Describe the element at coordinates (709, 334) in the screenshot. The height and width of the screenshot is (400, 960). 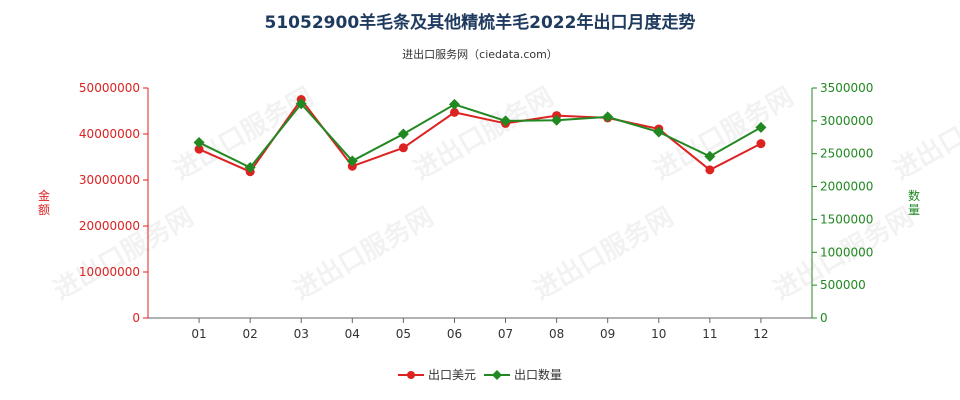
I see `x-tick-label: 11` at that location.